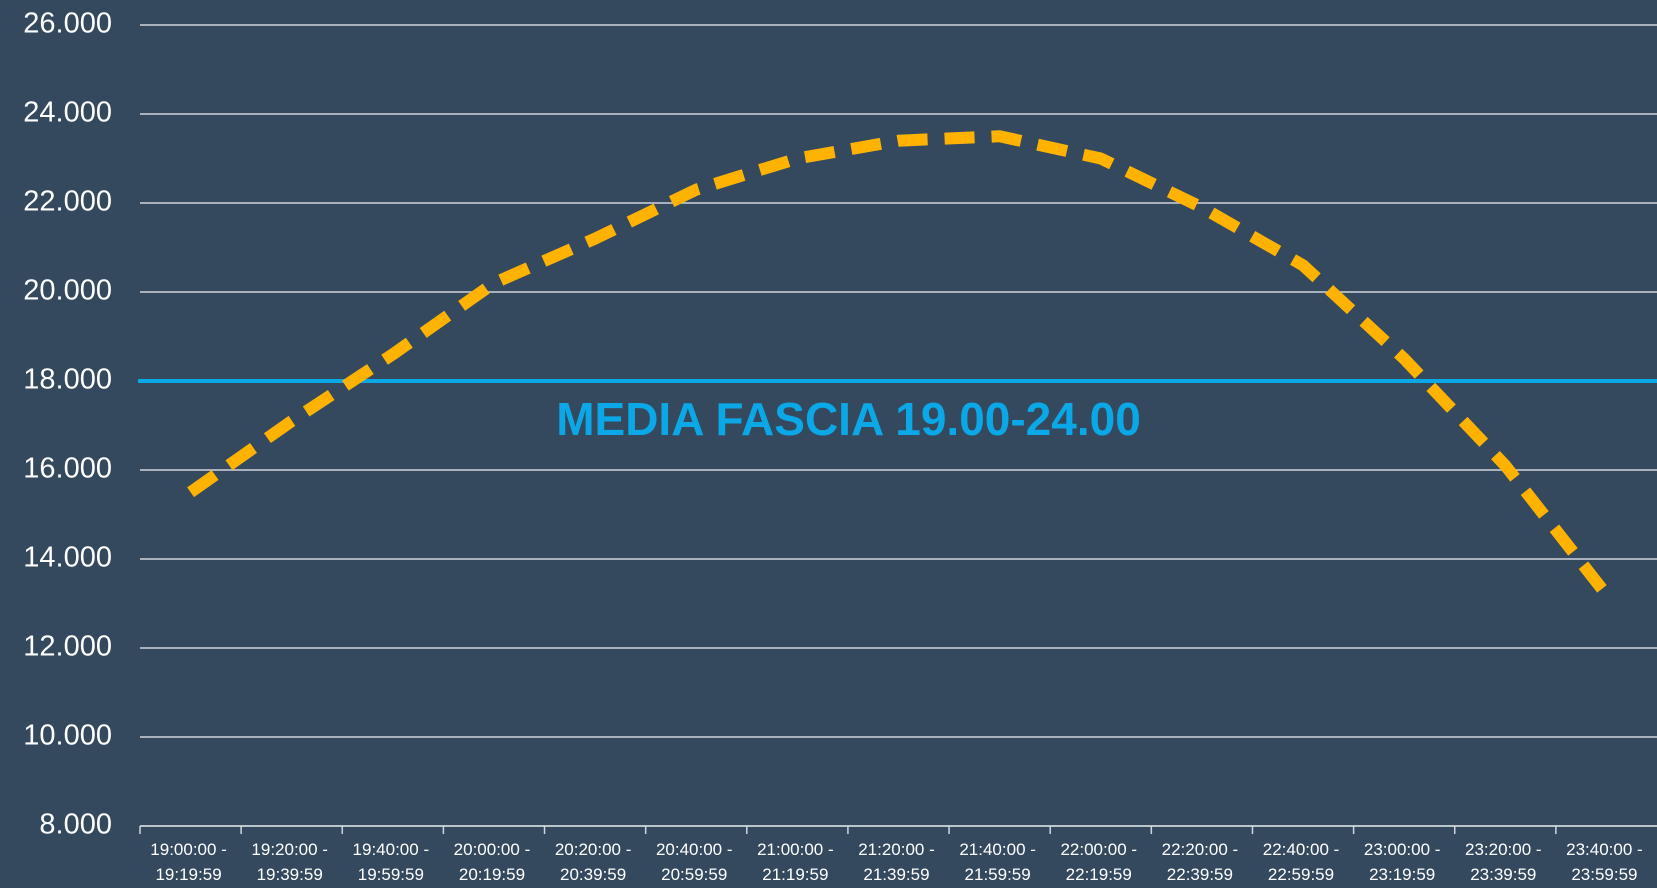  What do you see at coordinates (694, 862) in the screenshot?
I see `x-tick-label: 20:40:00 - 20:59:59` at bounding box center [694, 862].